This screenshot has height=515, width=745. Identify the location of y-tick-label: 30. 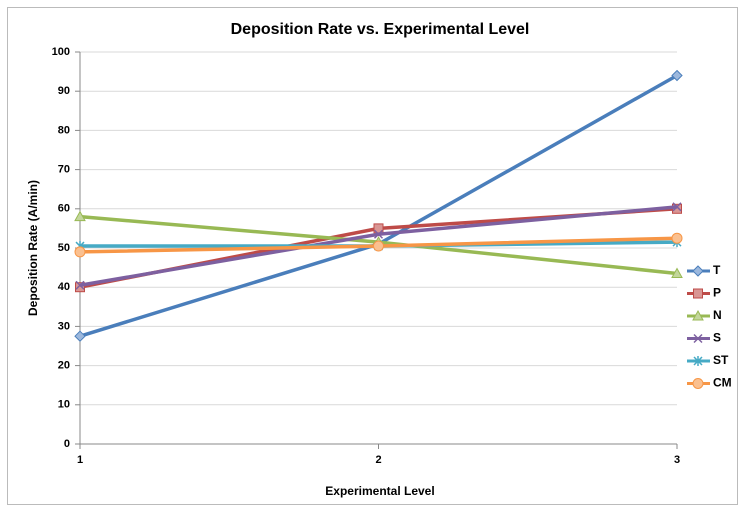
(64, 326).